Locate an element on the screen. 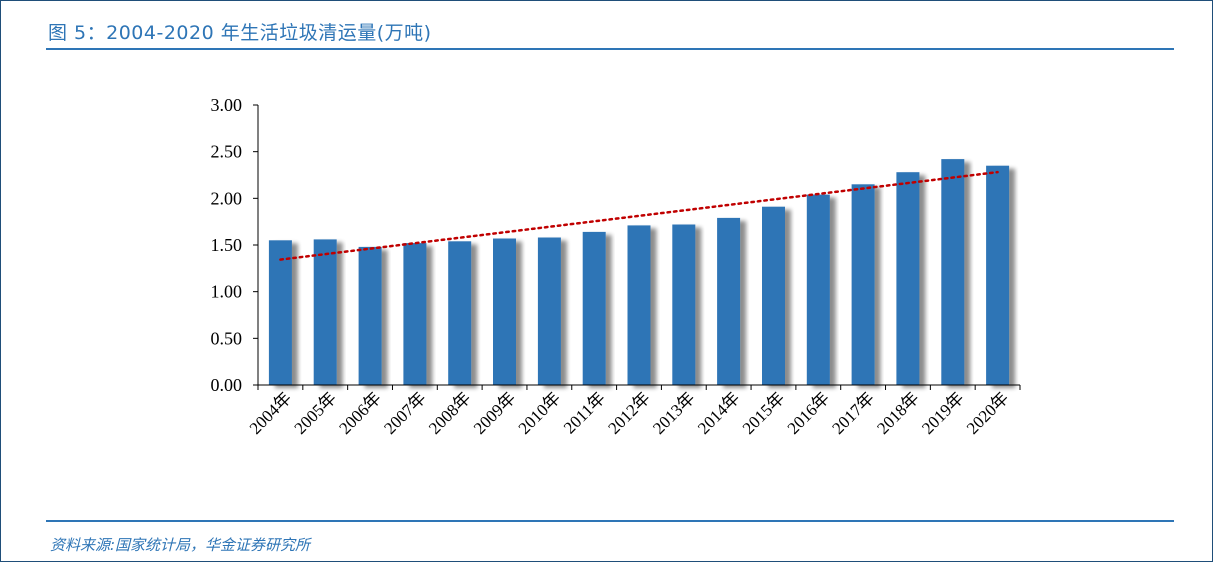 Image resolution: width=1213 pixels, height=562 pixels. y-tick-label: 1.50 is located at coordinates (227, 245).